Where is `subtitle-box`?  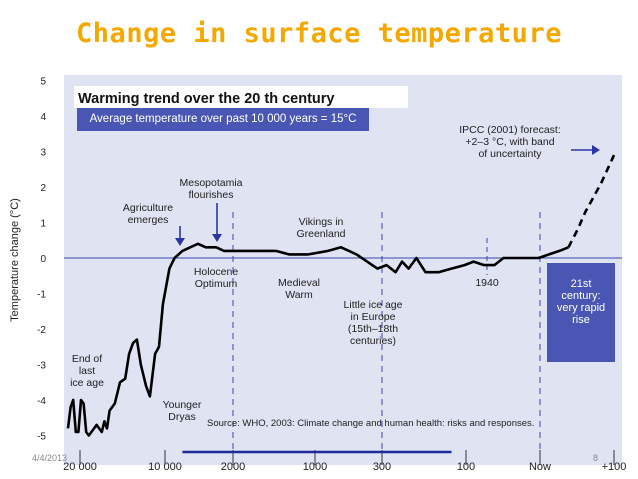 subtitle-box is located at coordinates (241, 97).